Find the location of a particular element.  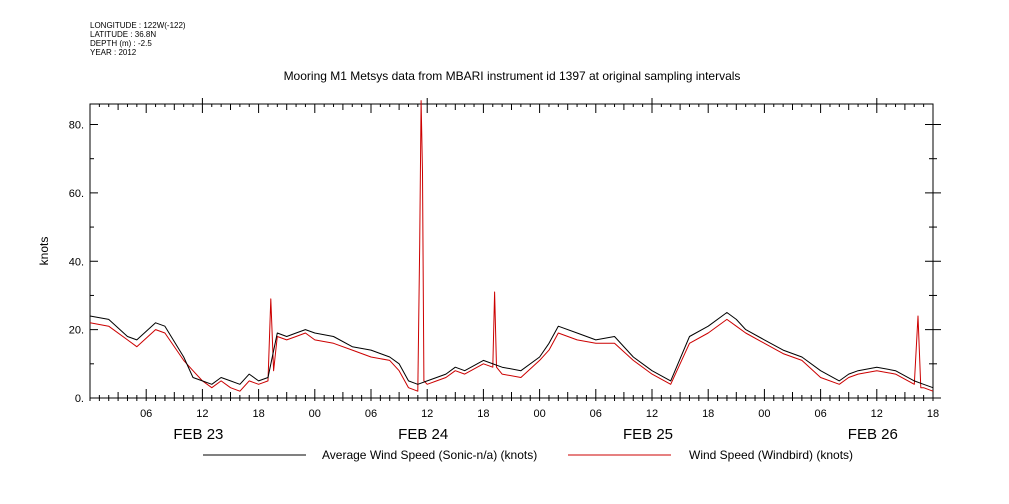

y-axis-label: knots is located at coordinates (44, 251).